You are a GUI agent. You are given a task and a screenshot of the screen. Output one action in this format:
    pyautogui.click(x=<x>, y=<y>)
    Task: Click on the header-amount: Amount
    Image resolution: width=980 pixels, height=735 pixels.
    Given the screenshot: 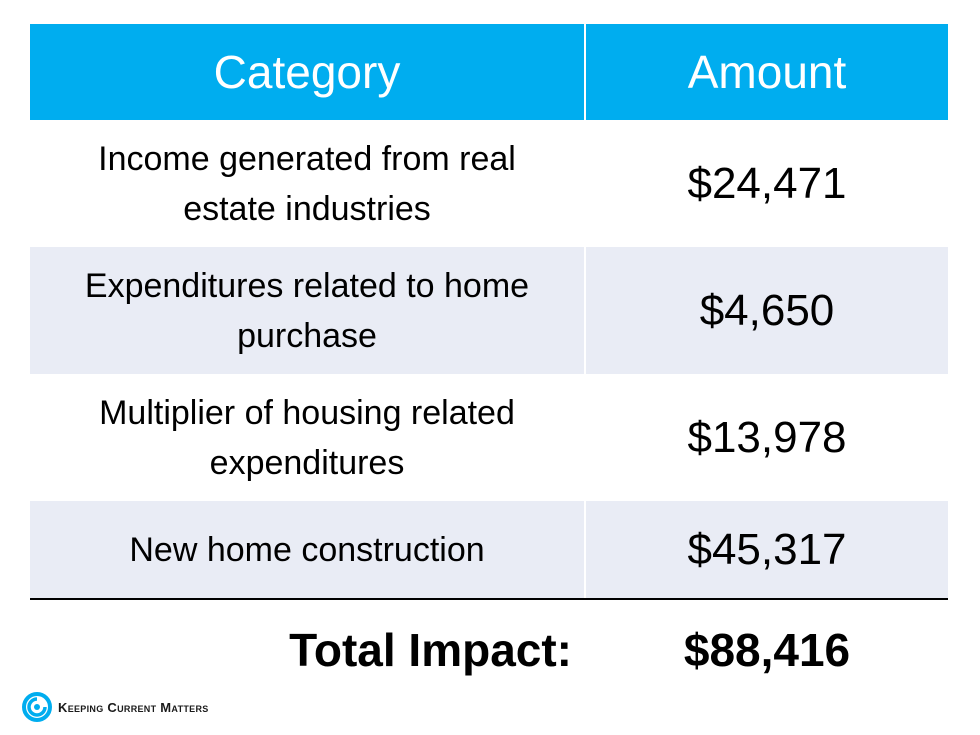 What is the action you would take?
    pyautogui.click(x=767, y=72)
    